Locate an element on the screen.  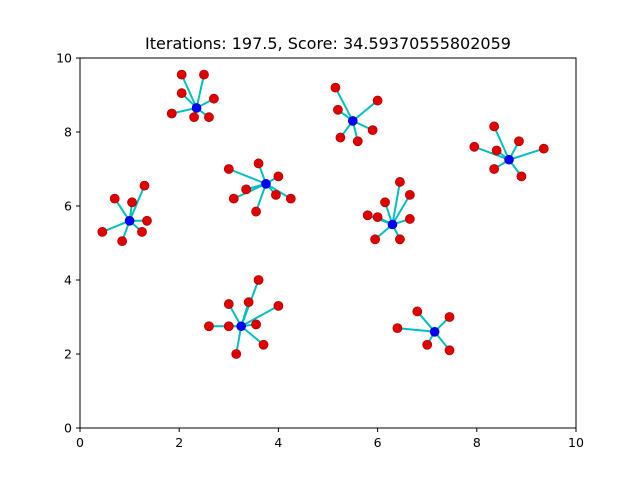
y-axis: 0 2 4 6 8 10 is located at coordinates (68, 243).